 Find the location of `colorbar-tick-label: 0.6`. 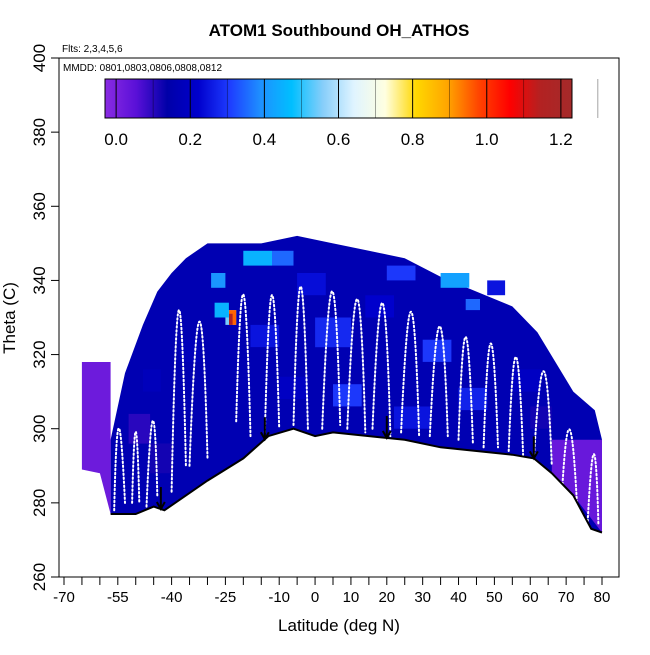

colorbar-tick-label: 0.6 is located at coordinates (339, 139).